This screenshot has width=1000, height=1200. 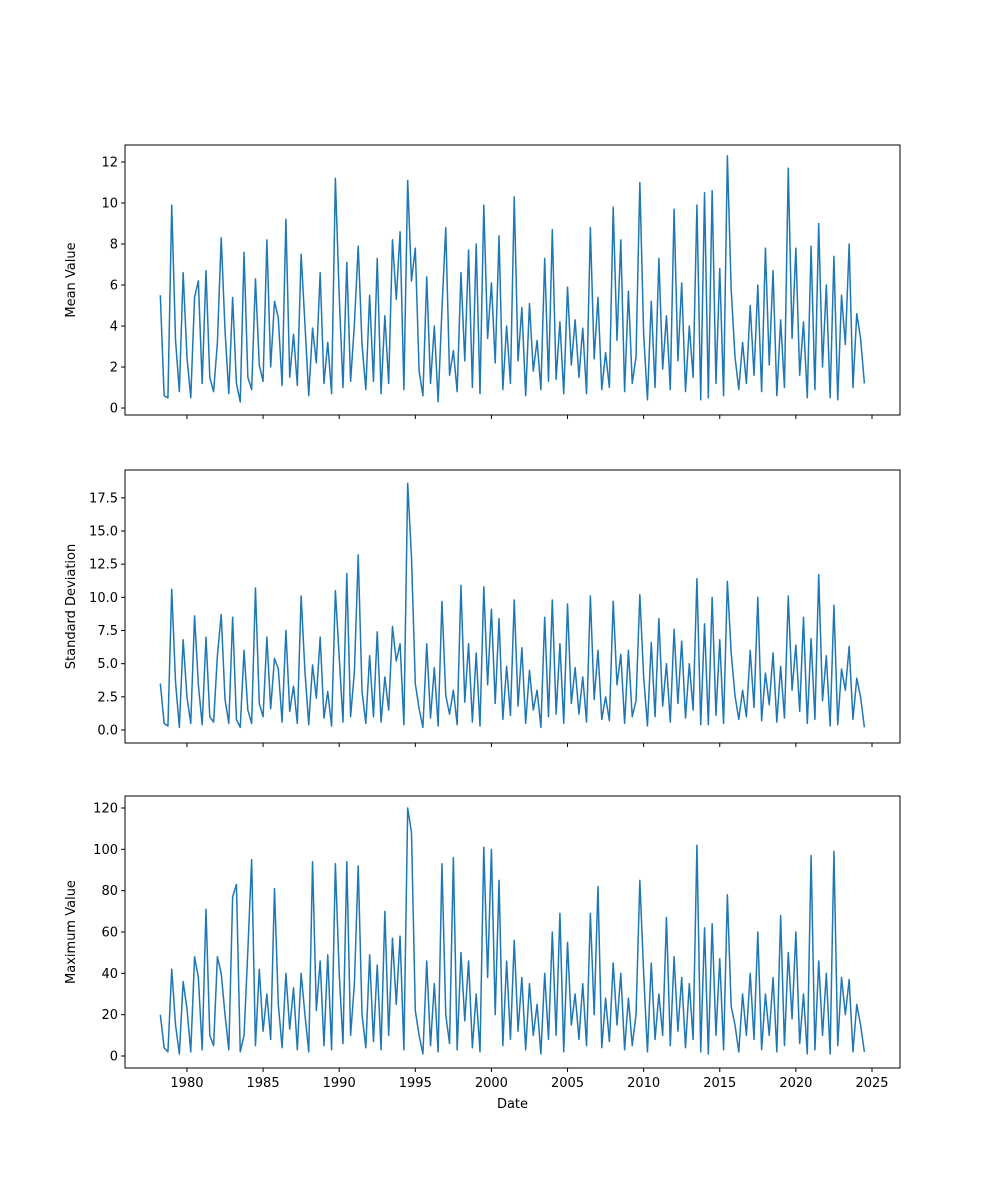 I want to click on y-tick-label: 0.0, so click(x=107, y=731).